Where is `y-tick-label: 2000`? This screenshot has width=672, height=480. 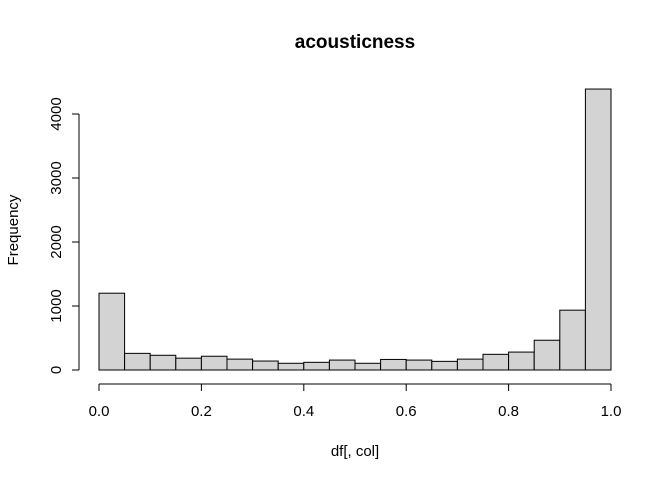
y-tick-label: 2000 is located at coordinates (56, 241).